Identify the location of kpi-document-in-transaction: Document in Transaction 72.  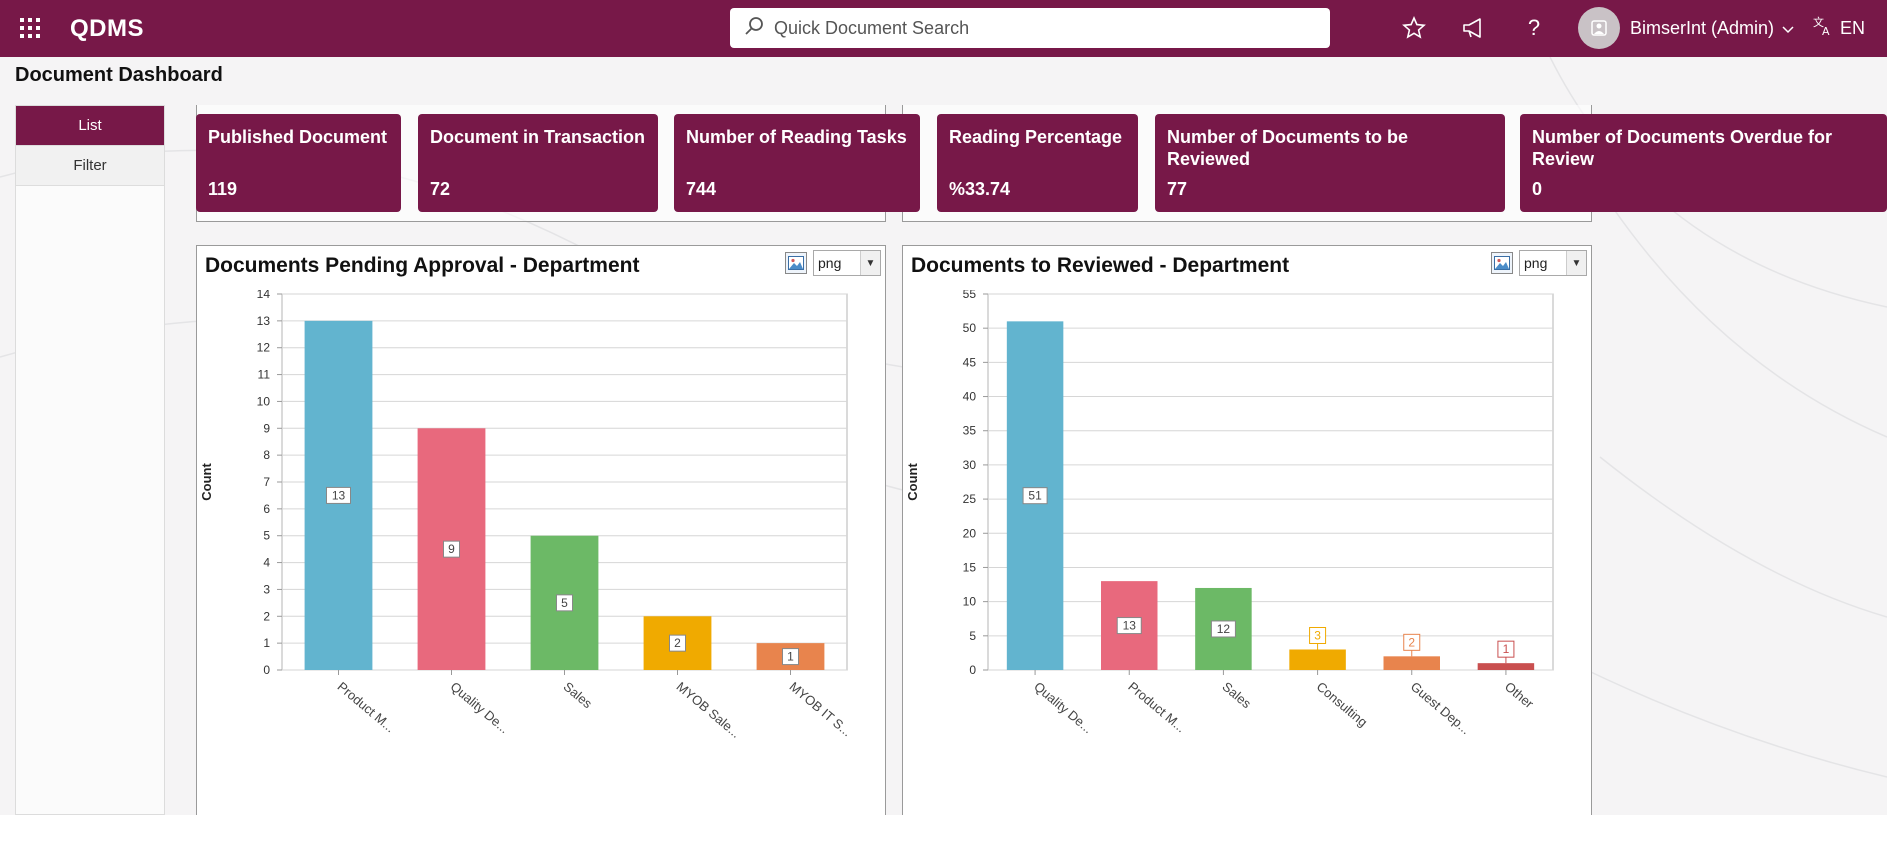
(538, 163).